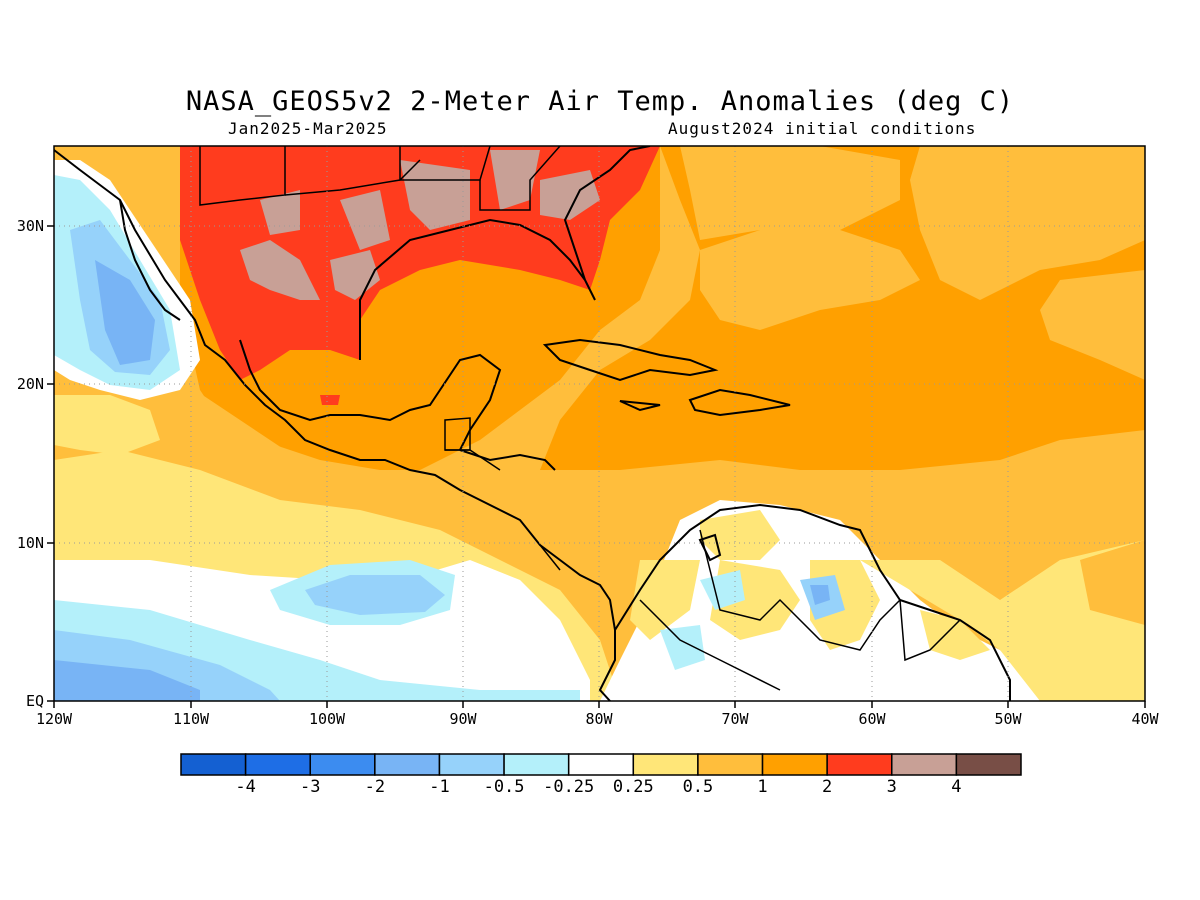 The width and height of the screenshot is (1200, 900). I want to click on period-subtitle: Jan2025-Mar2025, so click(308, 128).